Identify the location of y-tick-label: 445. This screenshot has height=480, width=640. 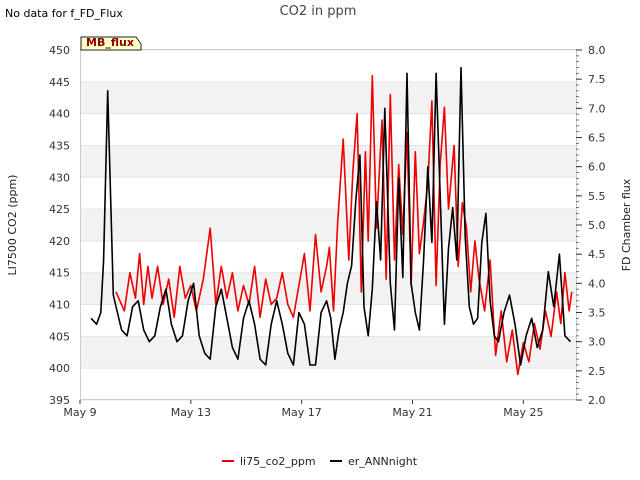
(59, 82).